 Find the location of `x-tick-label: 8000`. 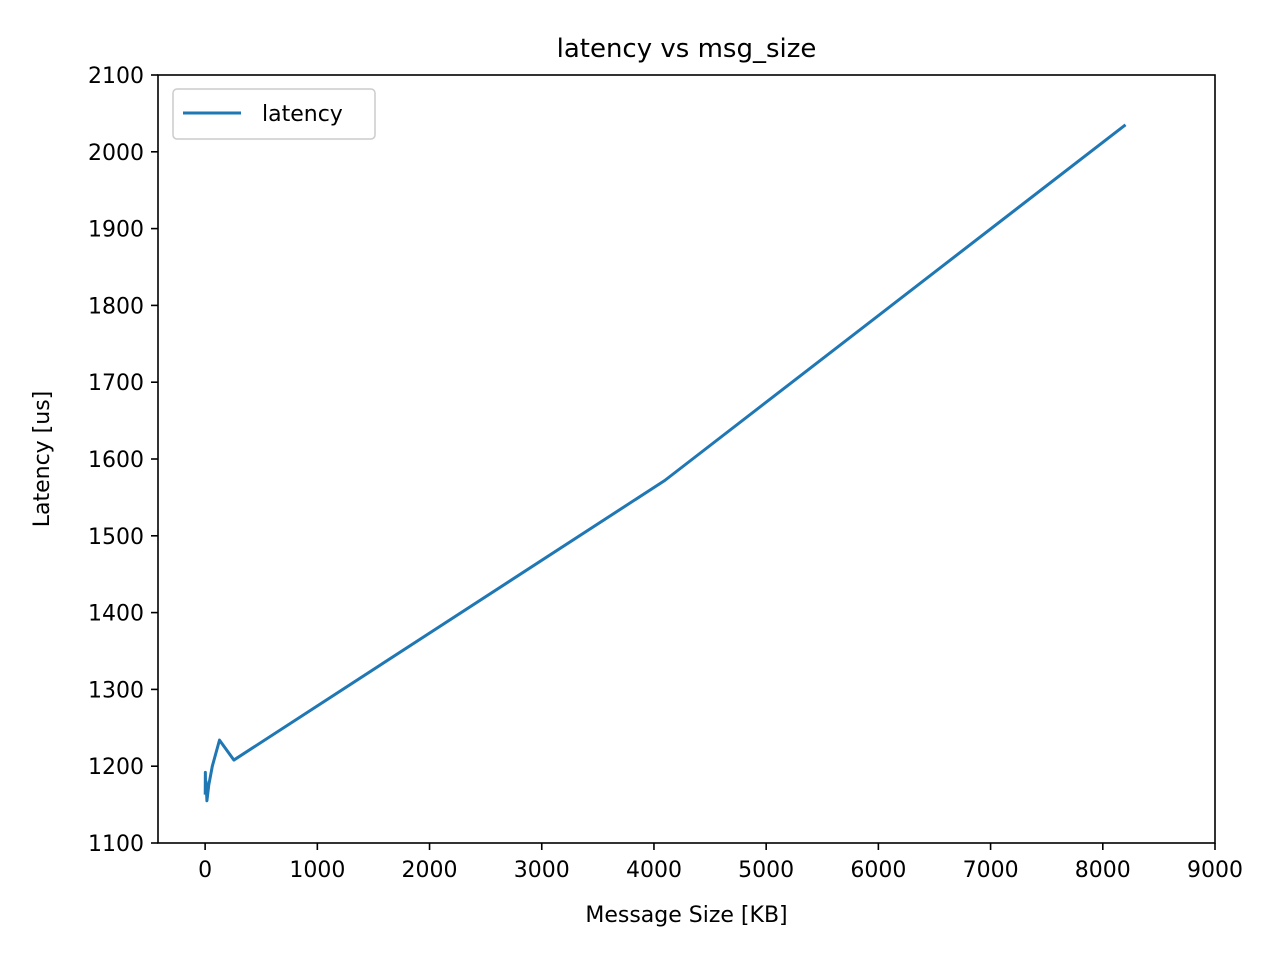

x-tick-label: 8000 is located at coordinates (1103, 870).